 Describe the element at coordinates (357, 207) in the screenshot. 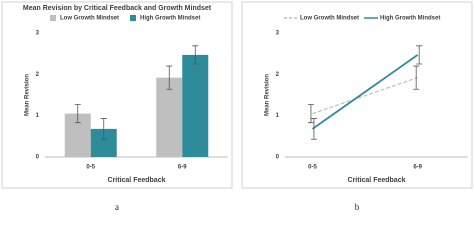

I see `panel-label: b` at that location.